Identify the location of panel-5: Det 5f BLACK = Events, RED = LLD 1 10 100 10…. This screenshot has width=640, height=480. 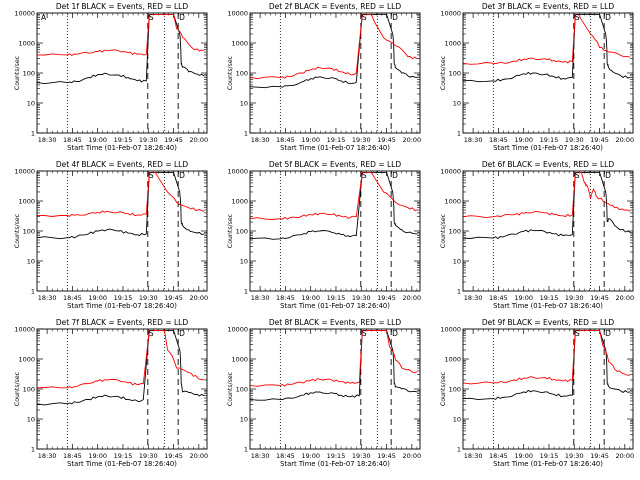
(324, 235).